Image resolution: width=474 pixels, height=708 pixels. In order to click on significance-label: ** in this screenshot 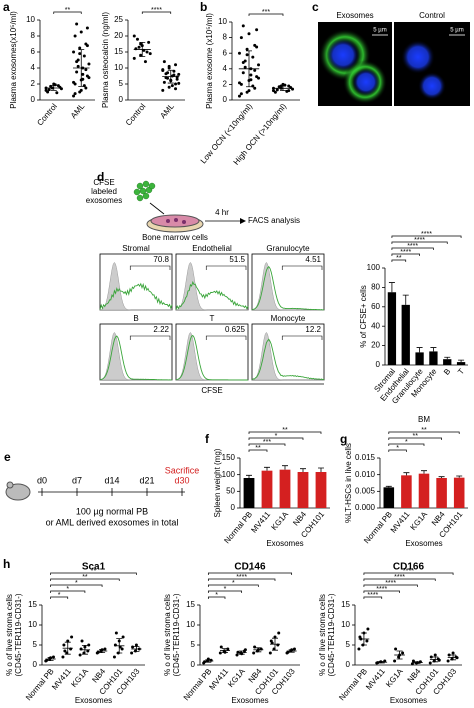, I will do `click(415, 436)`.